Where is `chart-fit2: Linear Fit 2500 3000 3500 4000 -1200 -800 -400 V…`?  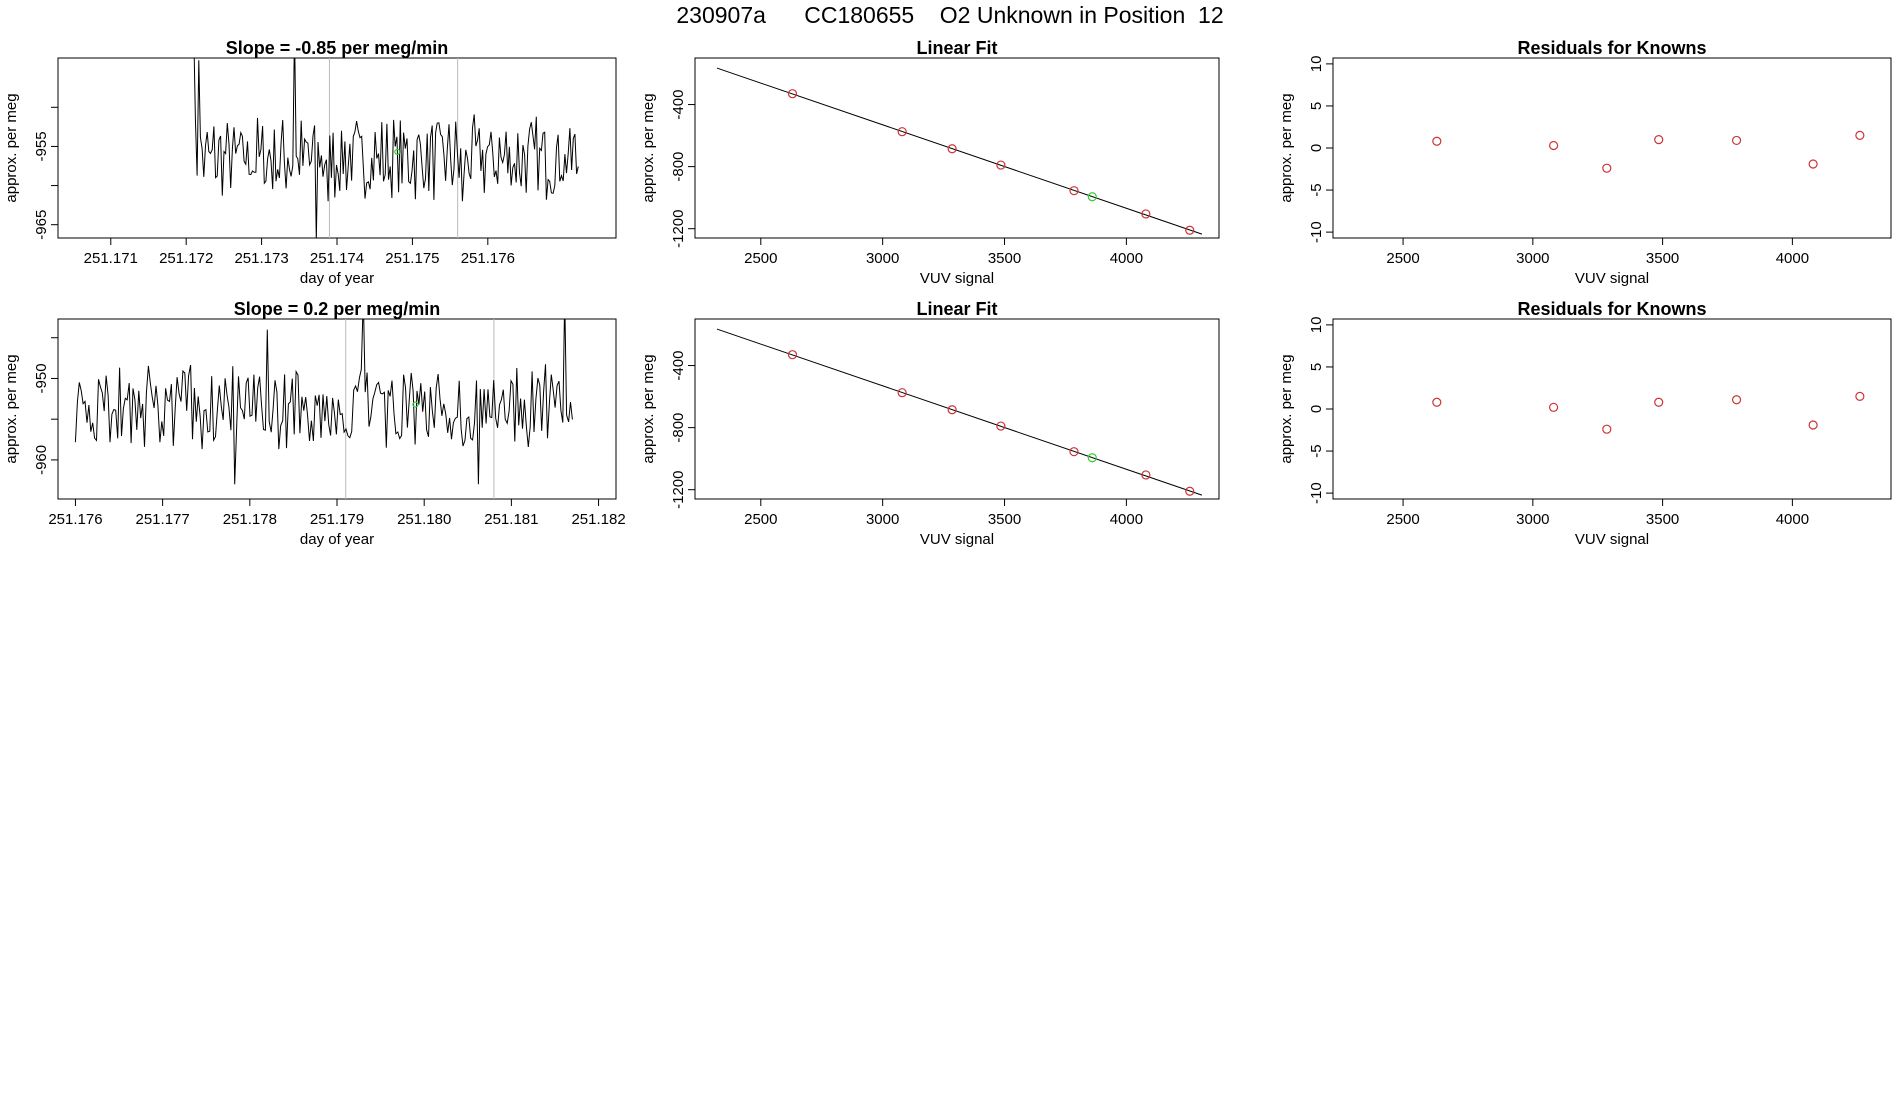 chart-fit2: Linear Fit 2500 3000 3500 4000 -1200 -800 -400 V… is located at coordinates (930, 423).